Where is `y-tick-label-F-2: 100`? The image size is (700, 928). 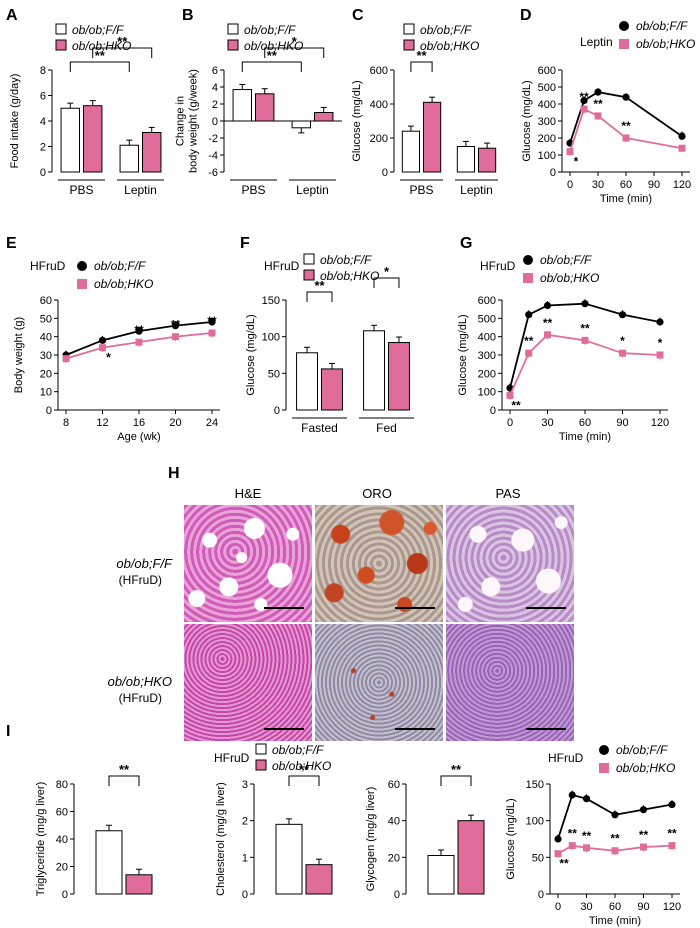
y-tick-label-F-2: 100 is located at coordinates (271, 338).